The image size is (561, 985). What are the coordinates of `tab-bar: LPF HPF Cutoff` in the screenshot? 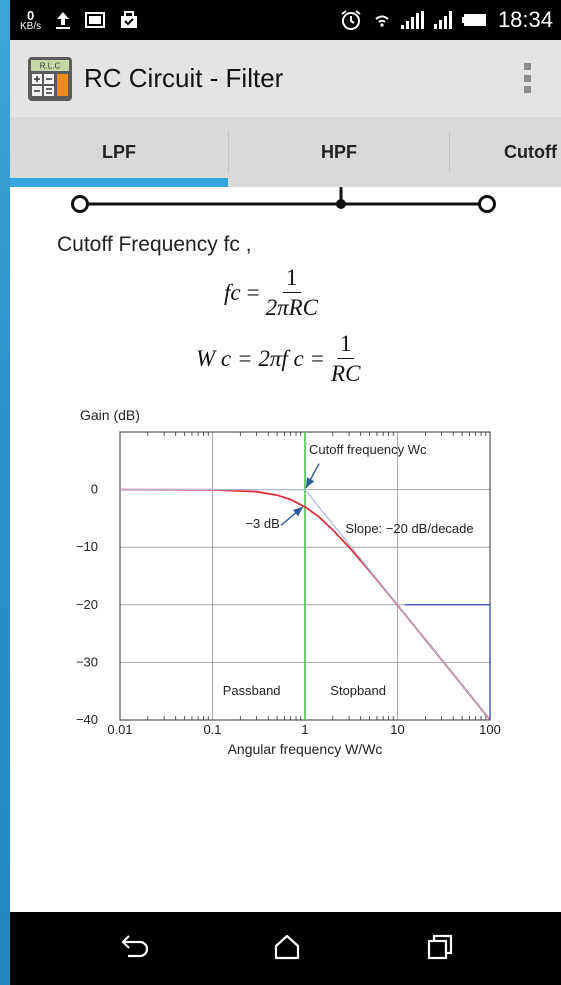 It's located at (285, 152).